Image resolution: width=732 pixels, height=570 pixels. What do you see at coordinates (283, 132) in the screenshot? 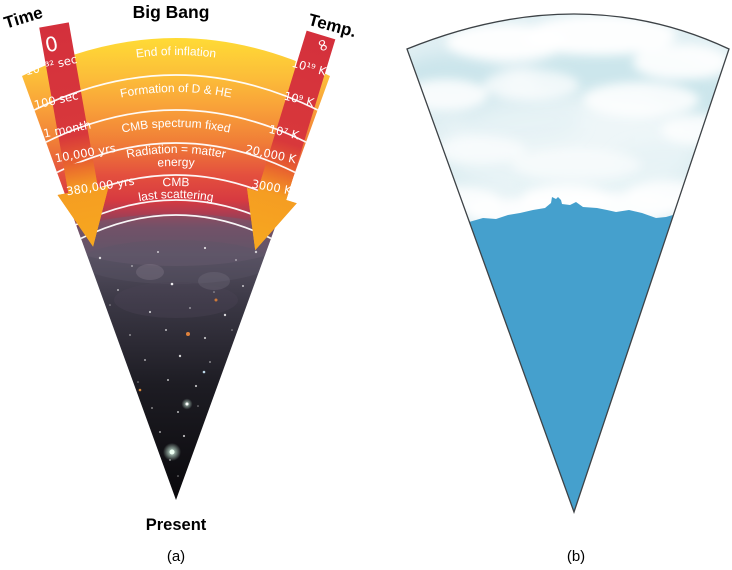
I see `temp-tick-1e7: 10⁷ K` at bounding box center [283, 132].